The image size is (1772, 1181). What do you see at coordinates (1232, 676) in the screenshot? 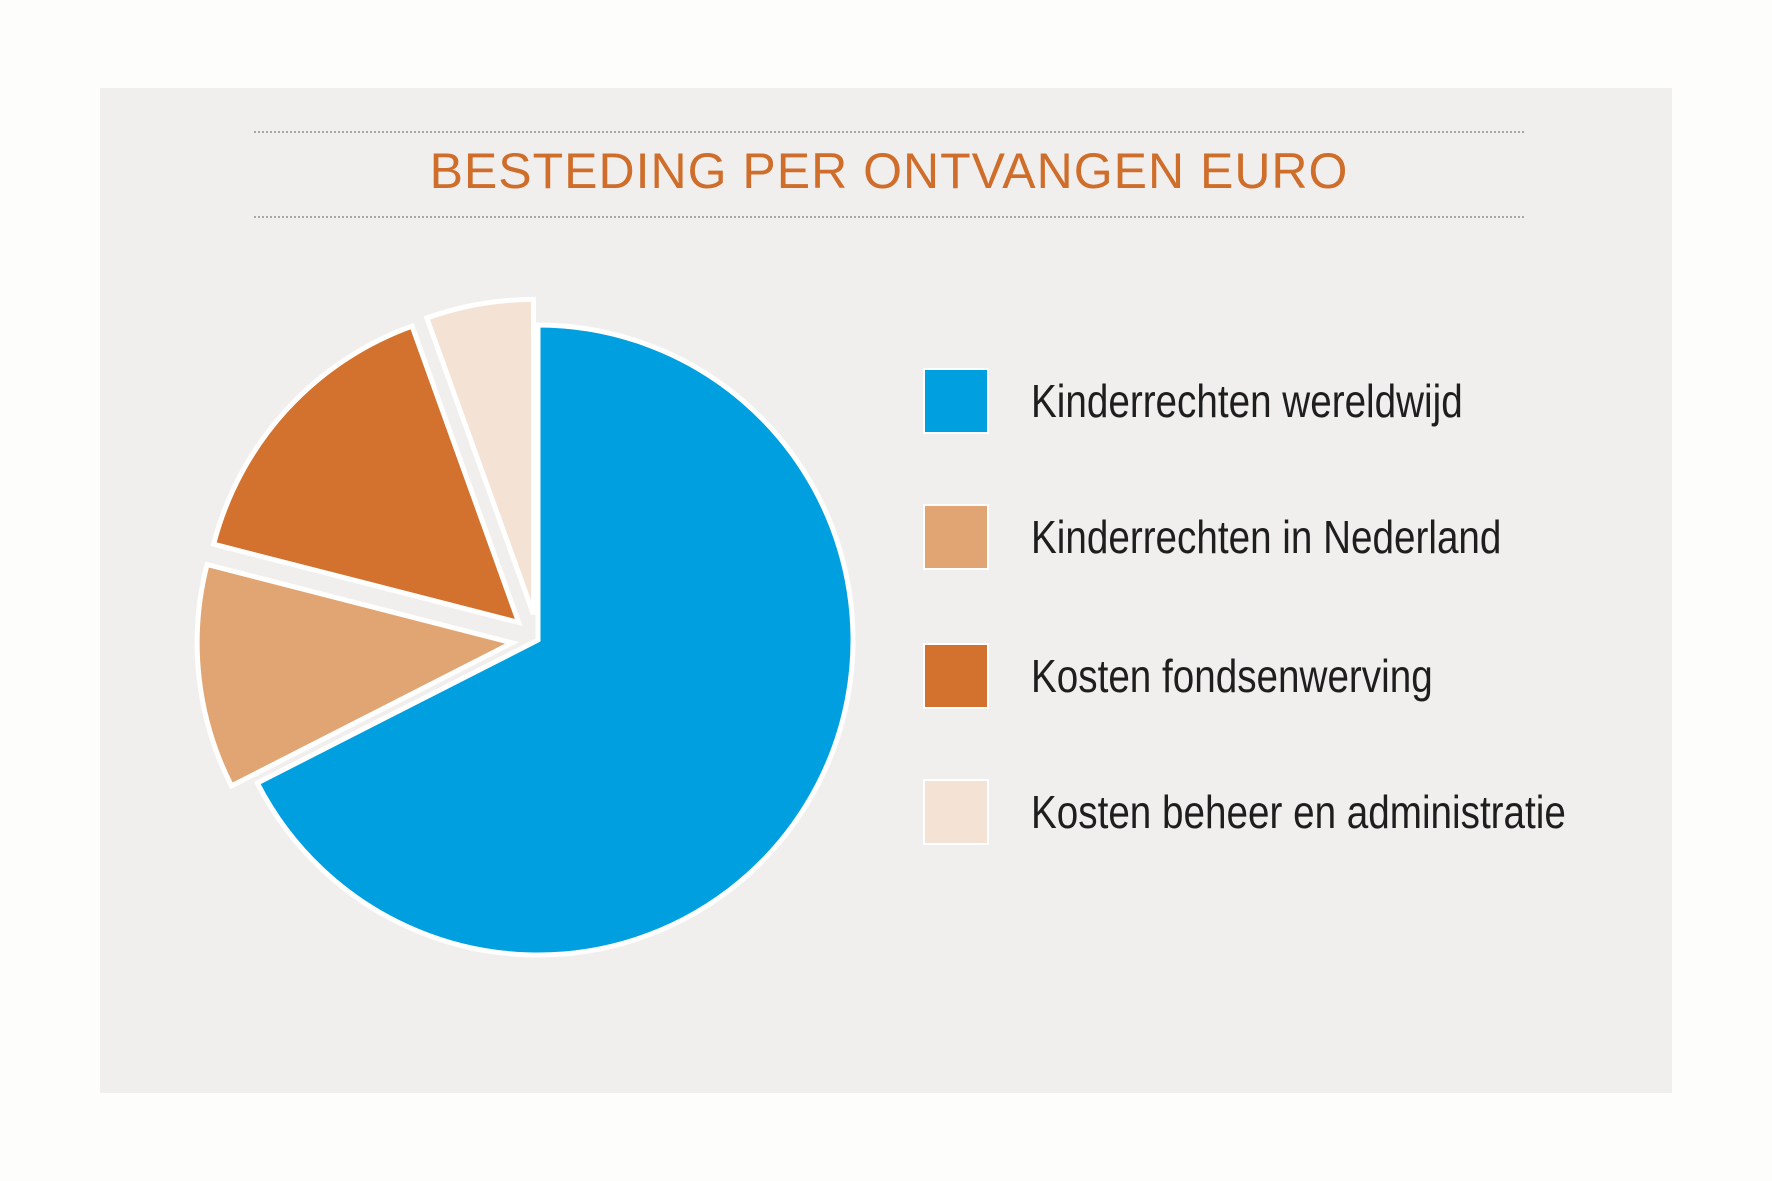
I see `legend-label: Kosten fondsenwerving` at bounding box center [1232, 676].